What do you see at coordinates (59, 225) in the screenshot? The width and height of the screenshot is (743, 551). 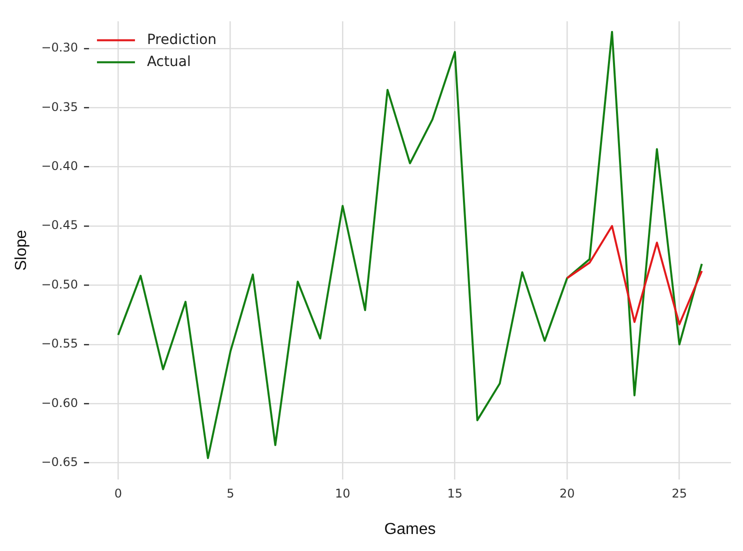 I see `y-tick-label: −0.45` at bounding box center [59, 225].